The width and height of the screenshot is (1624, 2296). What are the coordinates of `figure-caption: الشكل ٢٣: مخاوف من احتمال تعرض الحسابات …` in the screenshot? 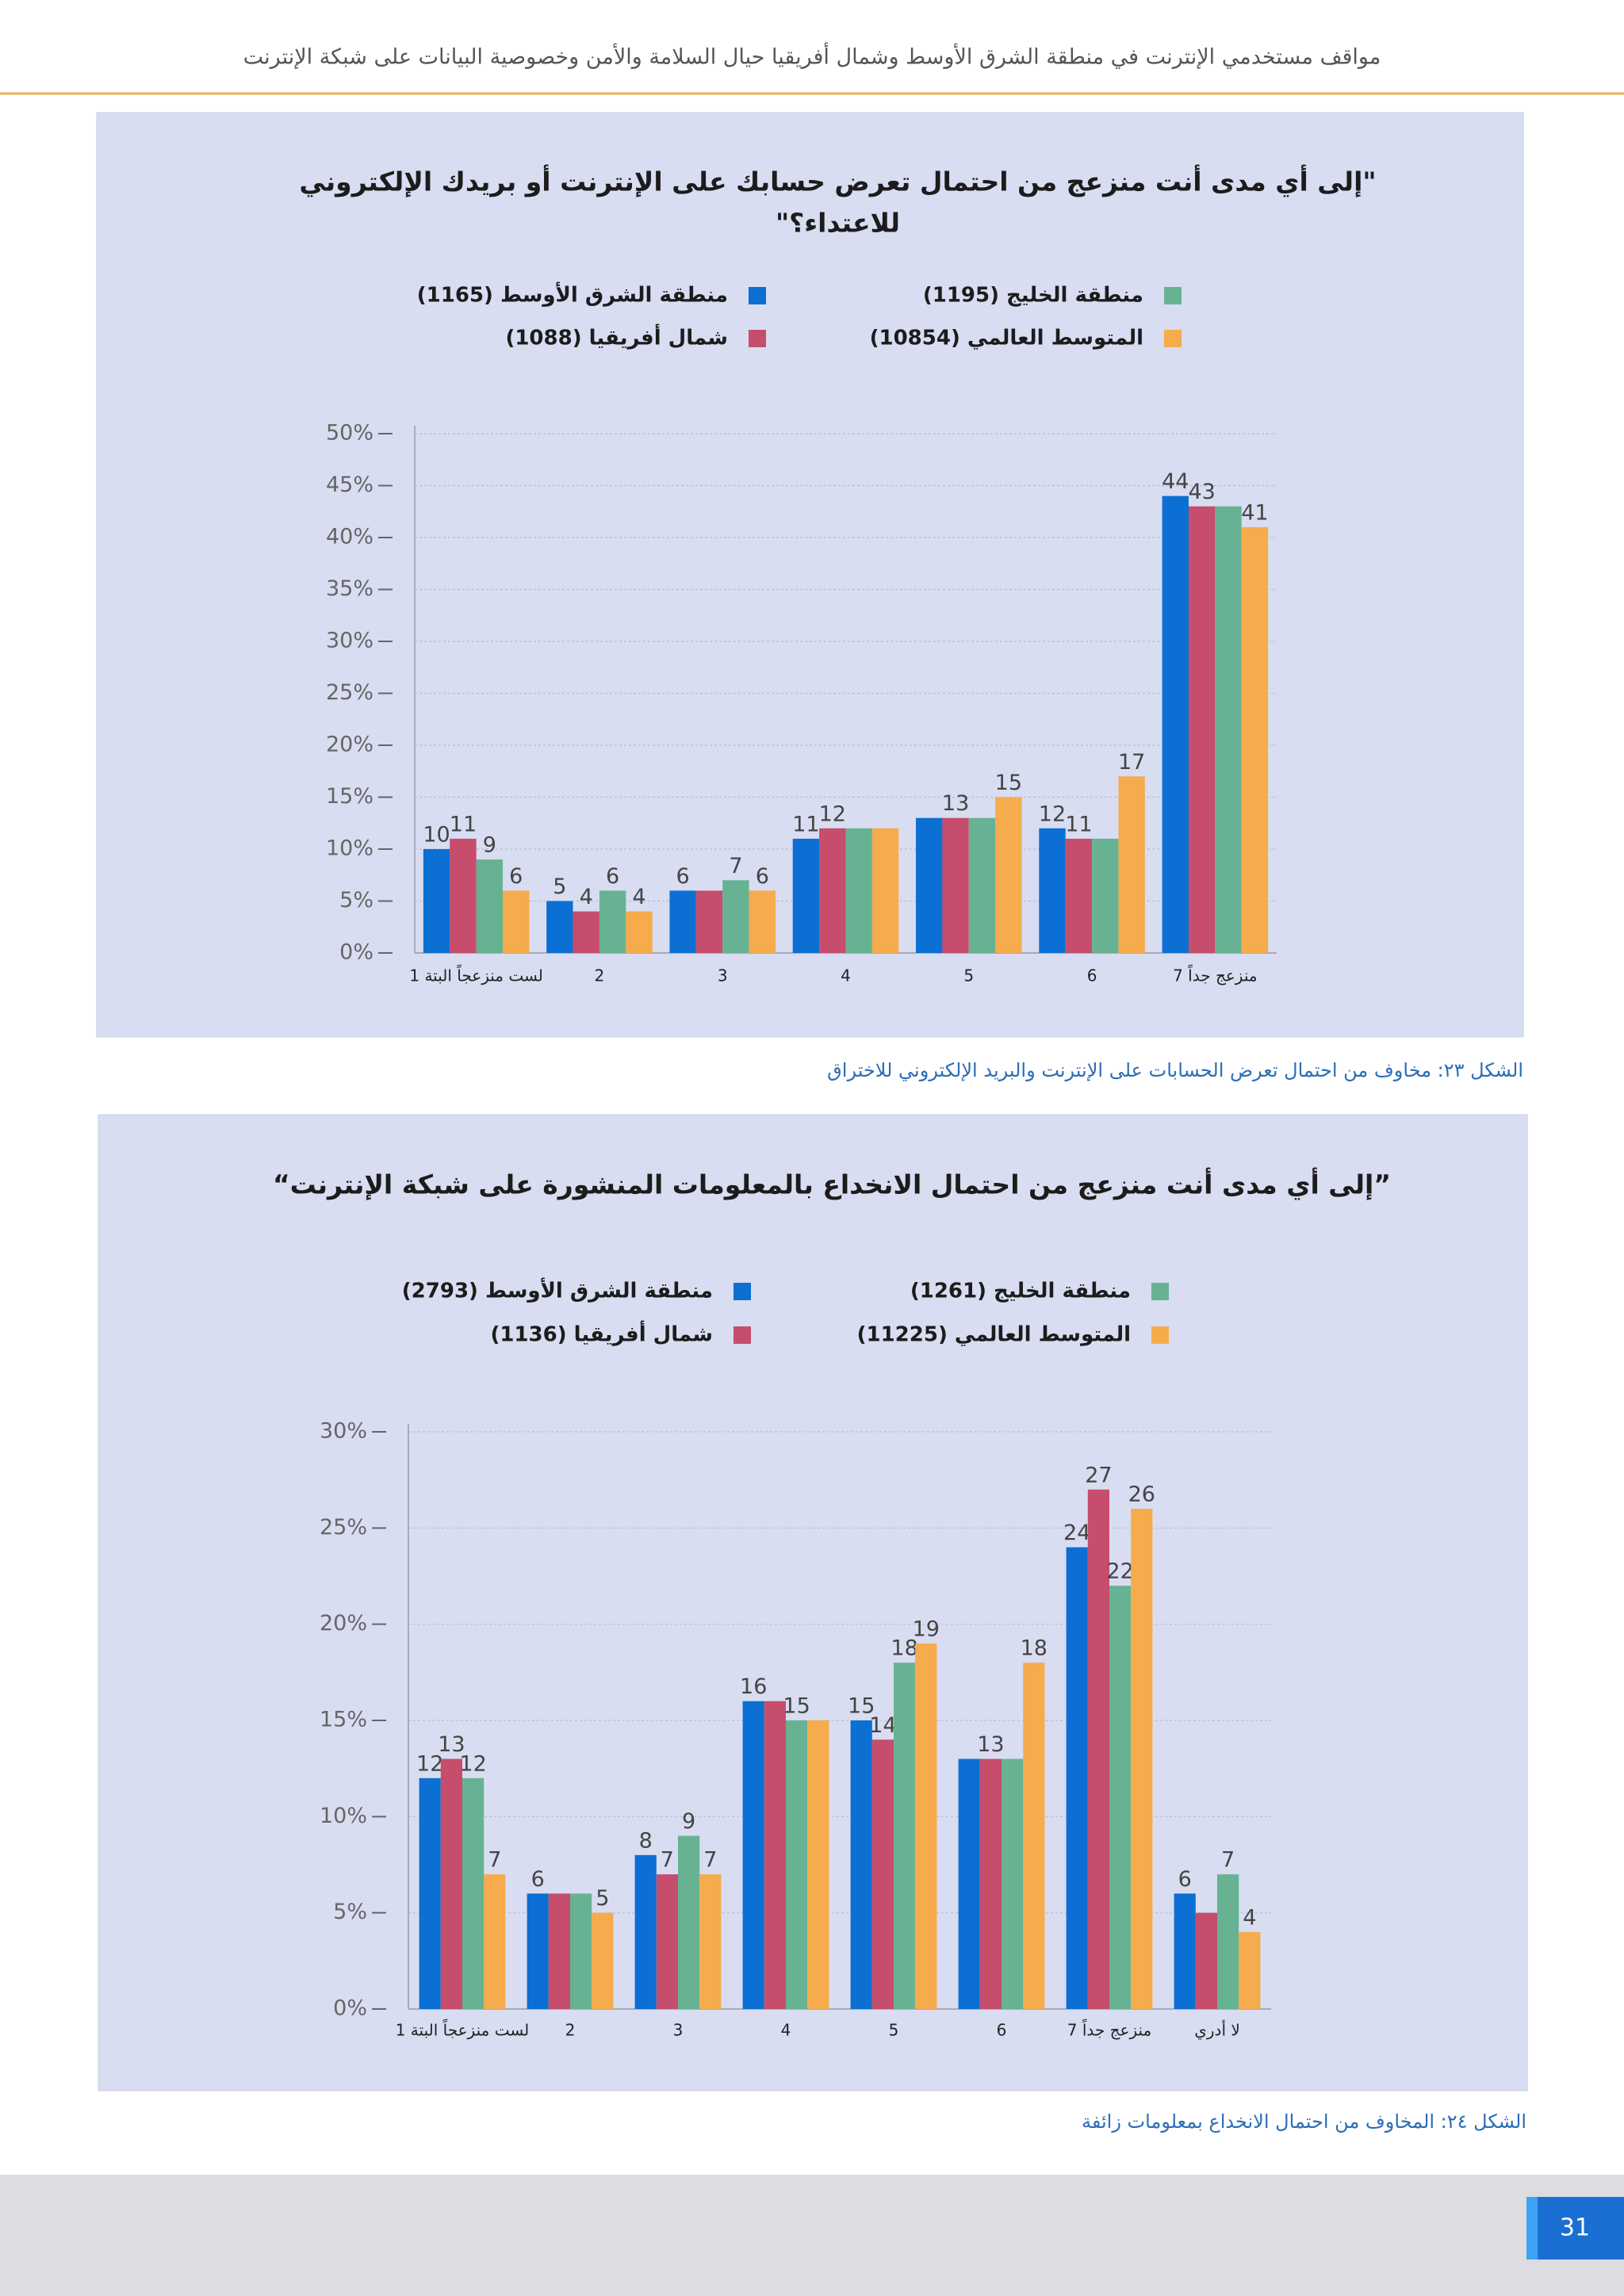 It's located at (1175, 1070).